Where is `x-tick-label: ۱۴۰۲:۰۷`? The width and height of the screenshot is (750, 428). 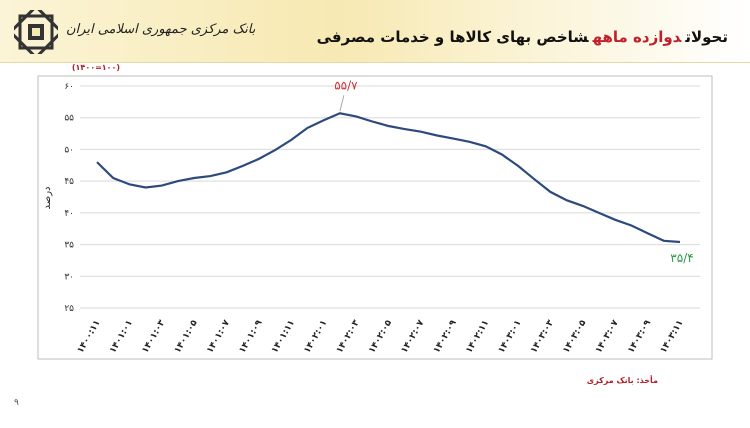
x-tick-label: ۱۴۰۲:۰۷ is located at coordinates (413, 336).